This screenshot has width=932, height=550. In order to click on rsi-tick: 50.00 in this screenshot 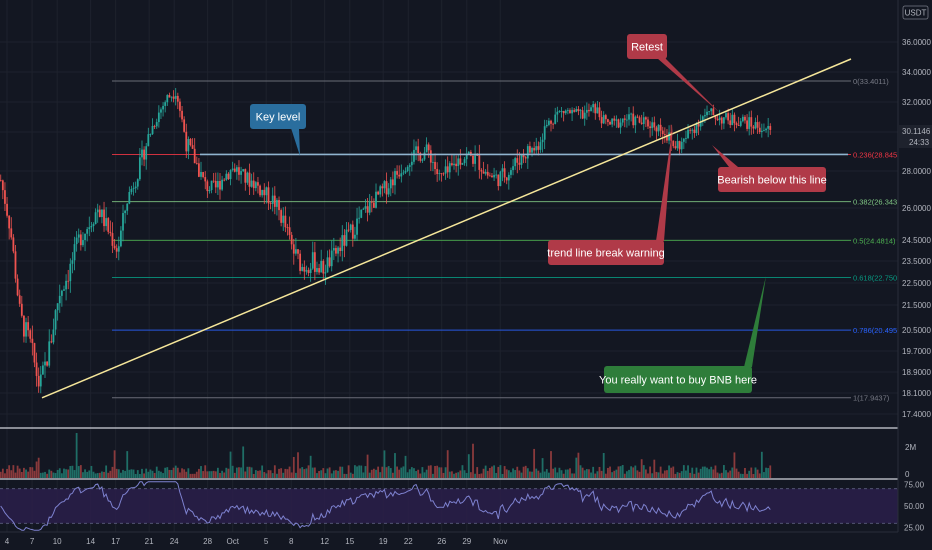, I will do `click(914, 506)`.